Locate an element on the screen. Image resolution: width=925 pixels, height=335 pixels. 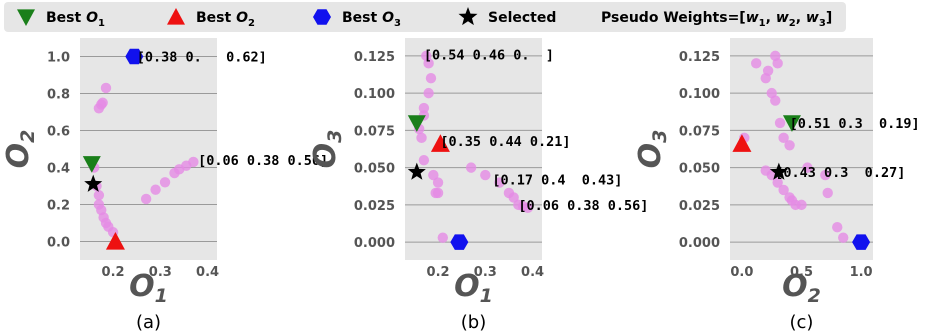
y-tick-label: 0.8 is located at coordinates (58, 95).